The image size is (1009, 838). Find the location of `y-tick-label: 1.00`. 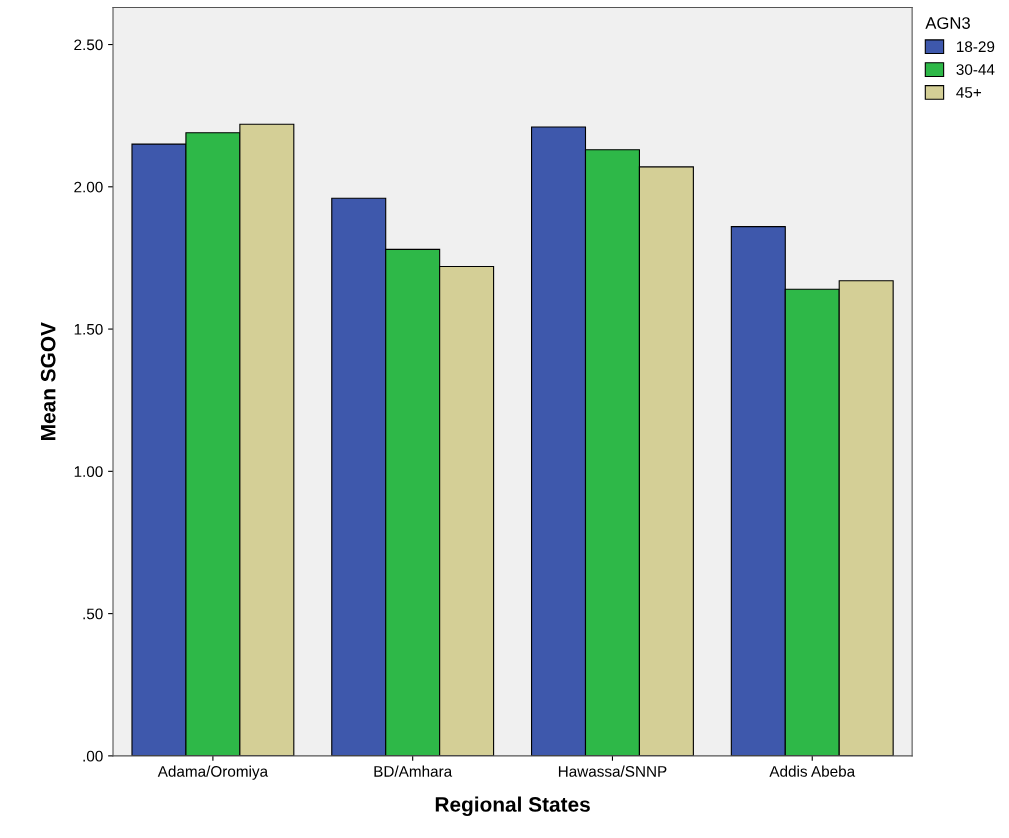

y-tick-label: 1.00 is located at coordinates (88, 472).